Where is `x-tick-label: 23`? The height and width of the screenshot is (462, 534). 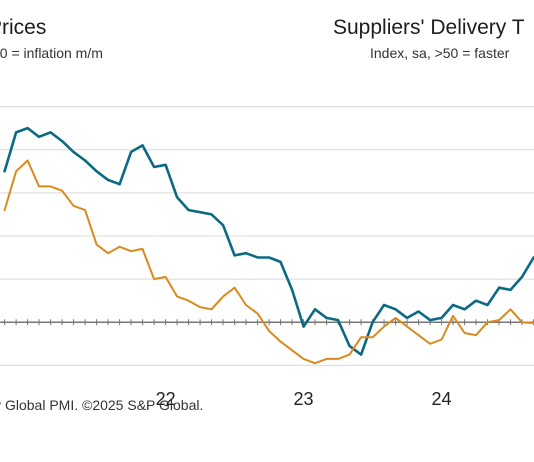 x-tick-label: 23 is located at coordinates (304, 399).